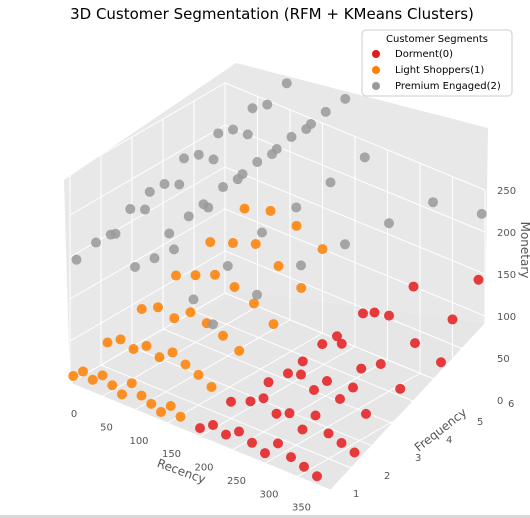 Image resolution: width=530 pixels, height=518 pixels. Describe the element at coordinates (448, 86) in the screenshot. I see `legend-label-premium-engaged: Premium Engaged(2)` at that location.